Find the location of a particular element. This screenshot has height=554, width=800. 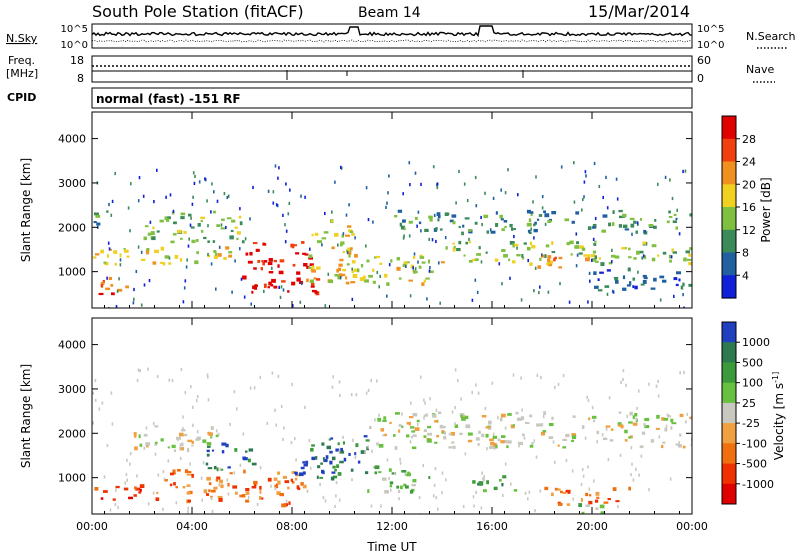

velocity-colorbar-label-main: Velocity [m s is located at coordinates (779, 421).